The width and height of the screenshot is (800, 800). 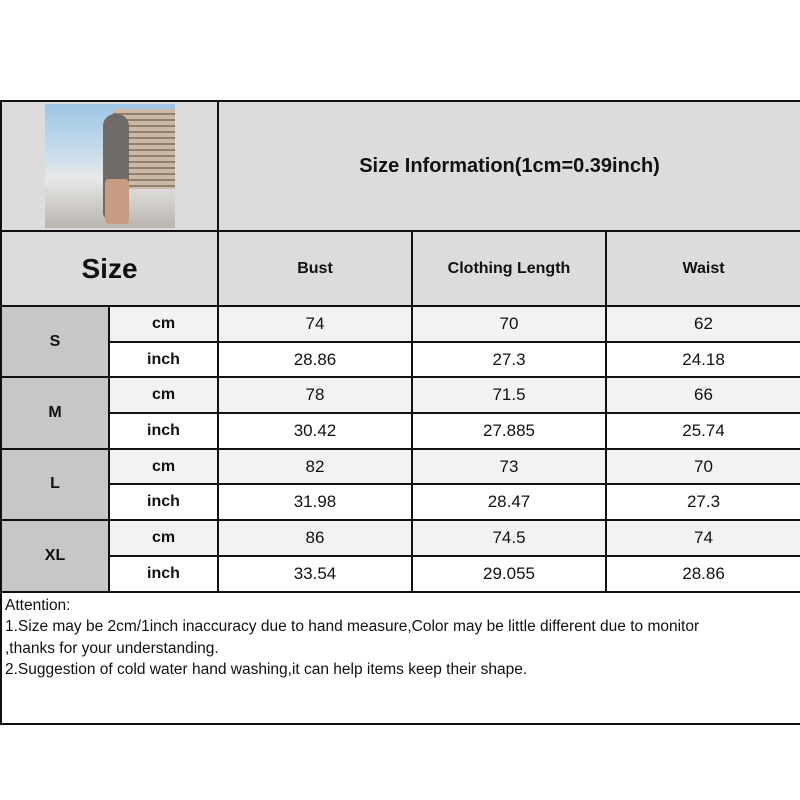 I want to click on measurement-cell: 62, so click(x=702, y=324).